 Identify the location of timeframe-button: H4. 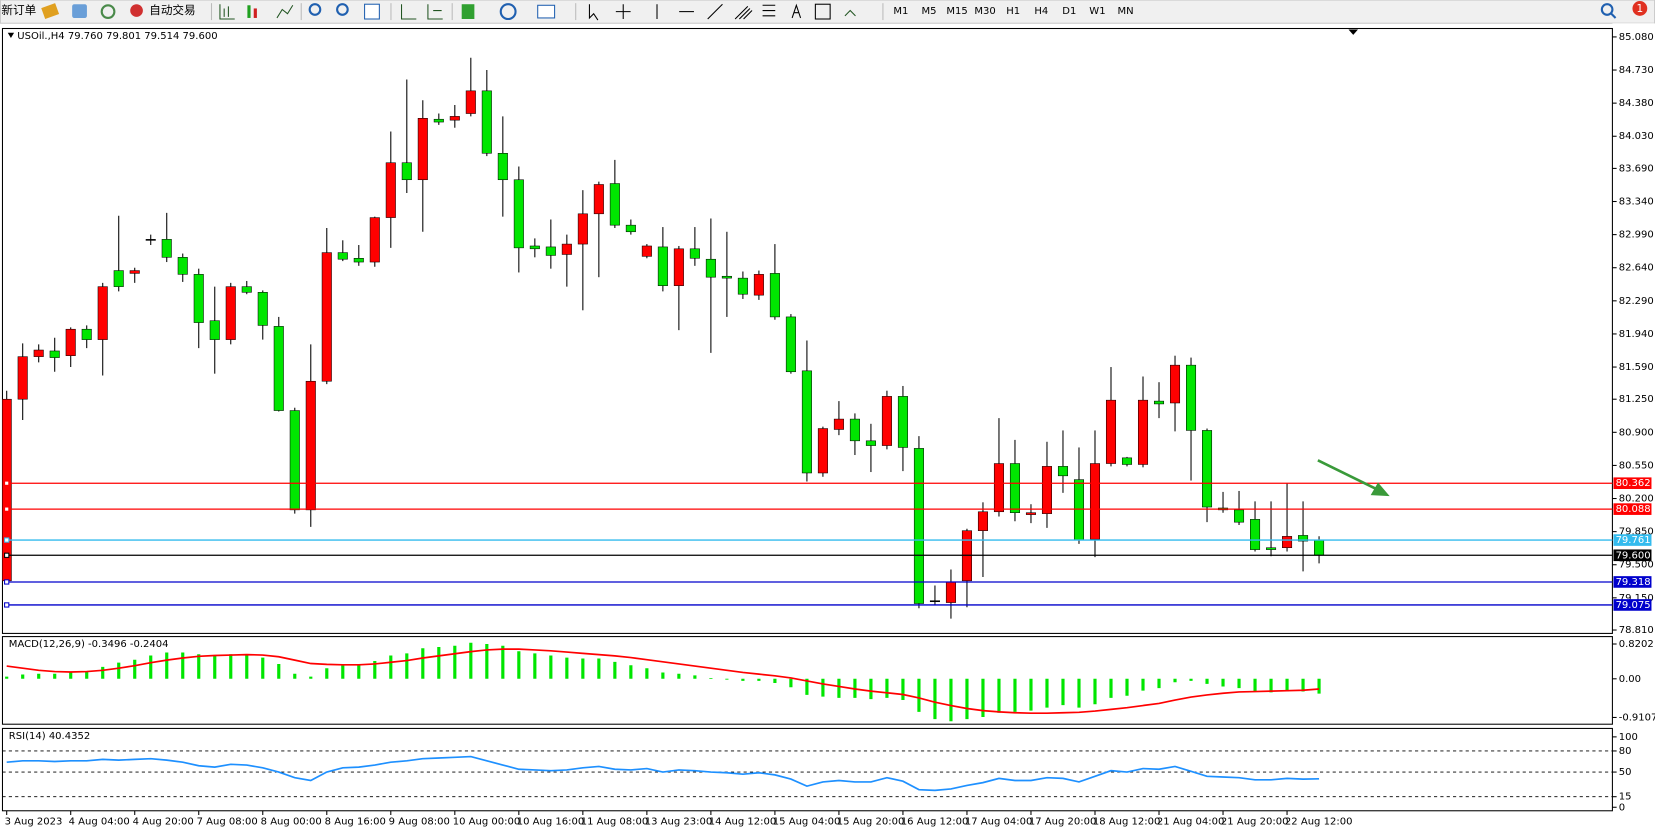
(1041, 11).